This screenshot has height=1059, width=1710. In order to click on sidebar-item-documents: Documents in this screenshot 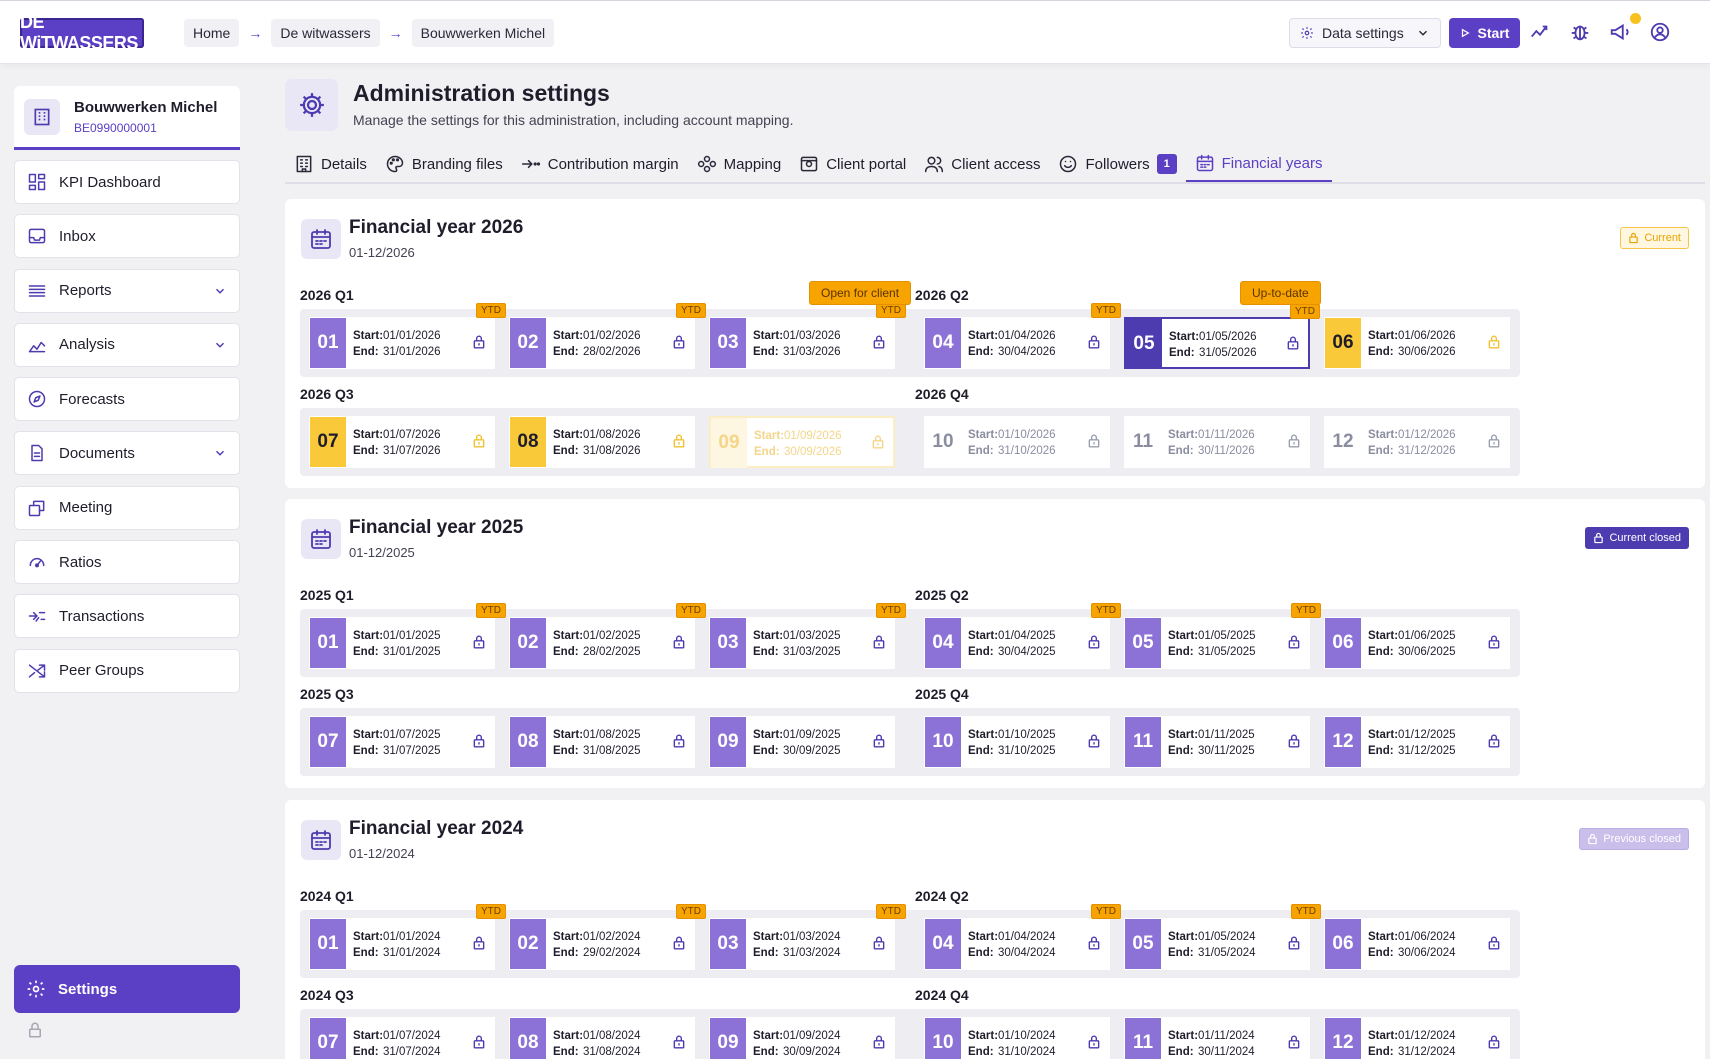, I will do `click(127, 453)`.